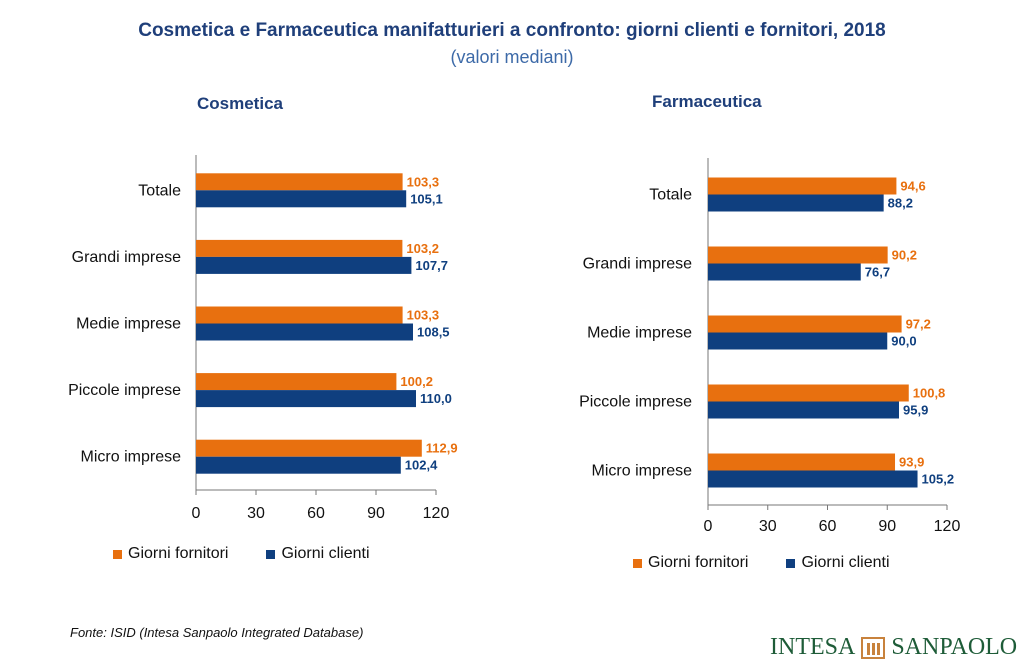 The height and width of the screenshot is (669, 1024). What do you see at coordinates (433, 332) in the screenshot?
I see `value-label-clienti: 108,5` at bounding box center [433, 332].